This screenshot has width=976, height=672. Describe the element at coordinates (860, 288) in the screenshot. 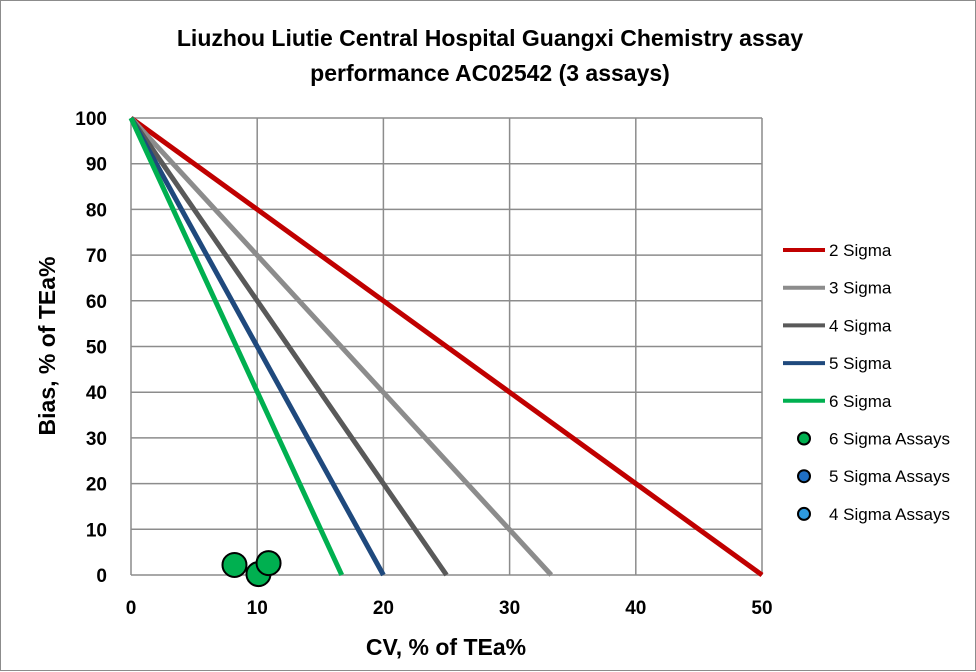

I see `legend-label: 3 Sigma` at that location.